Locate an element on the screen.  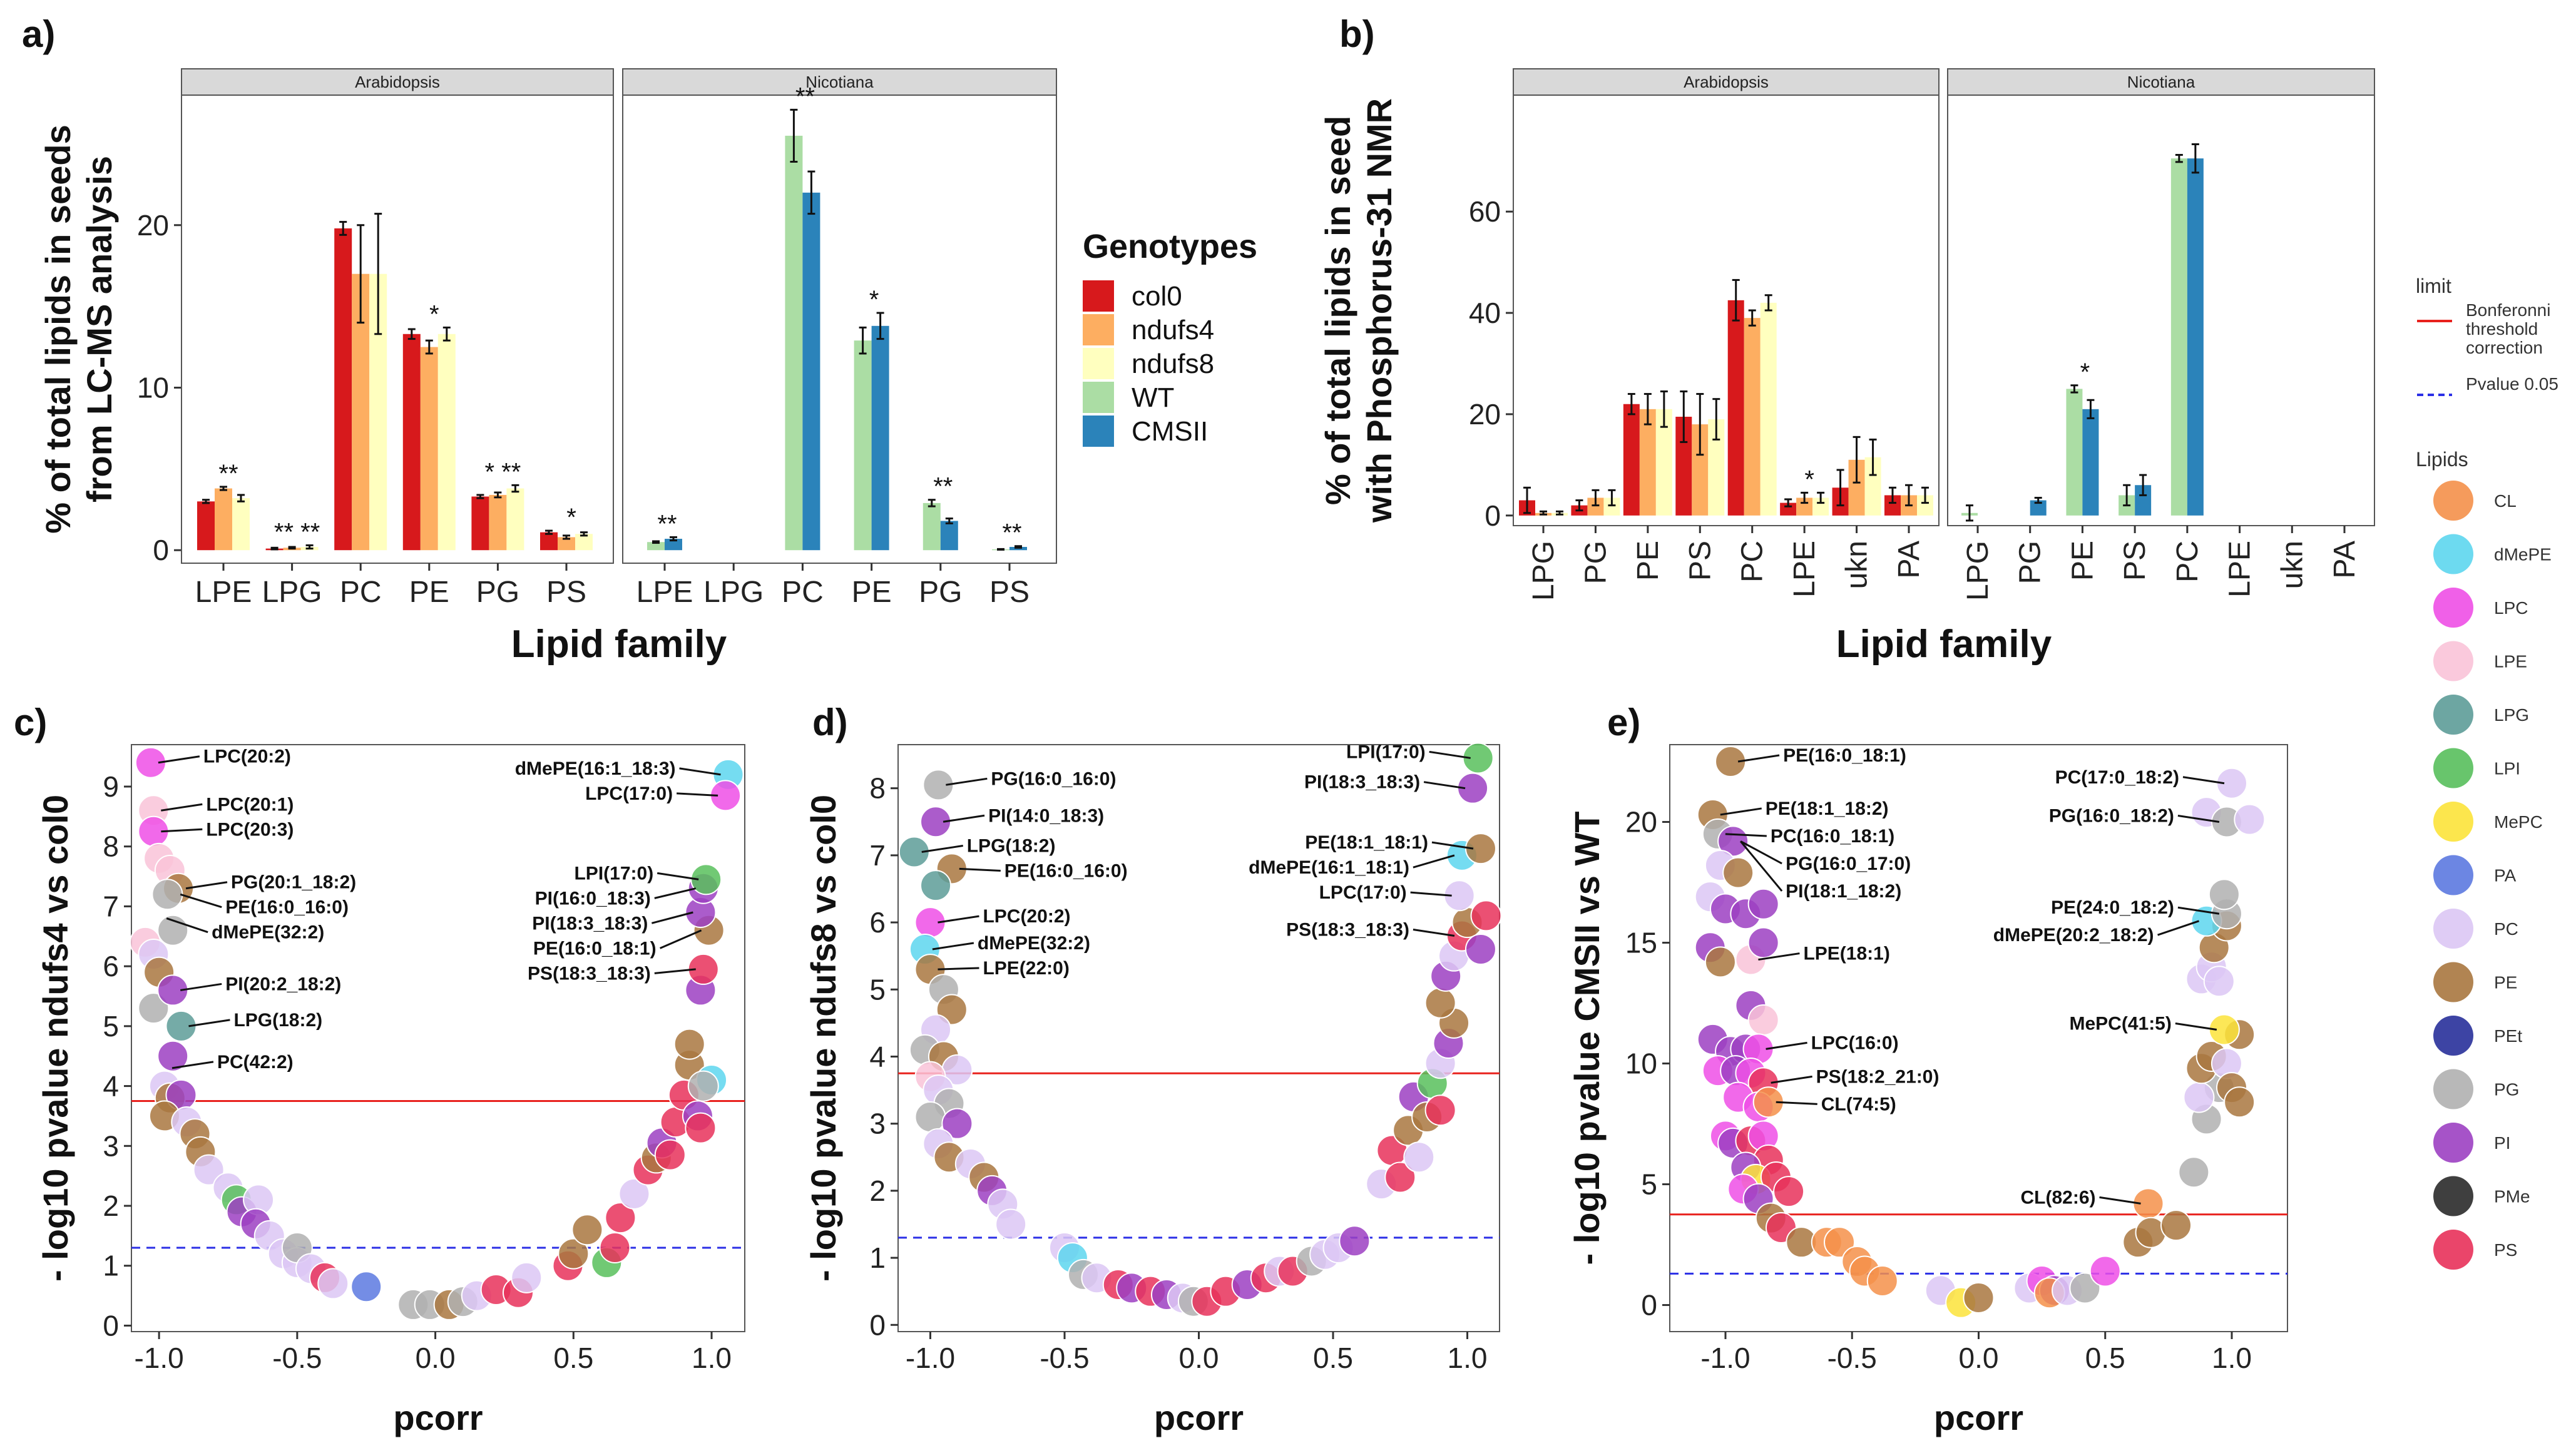
legend-lipid-lpc: LPC is located at coordinates (2511, 608).